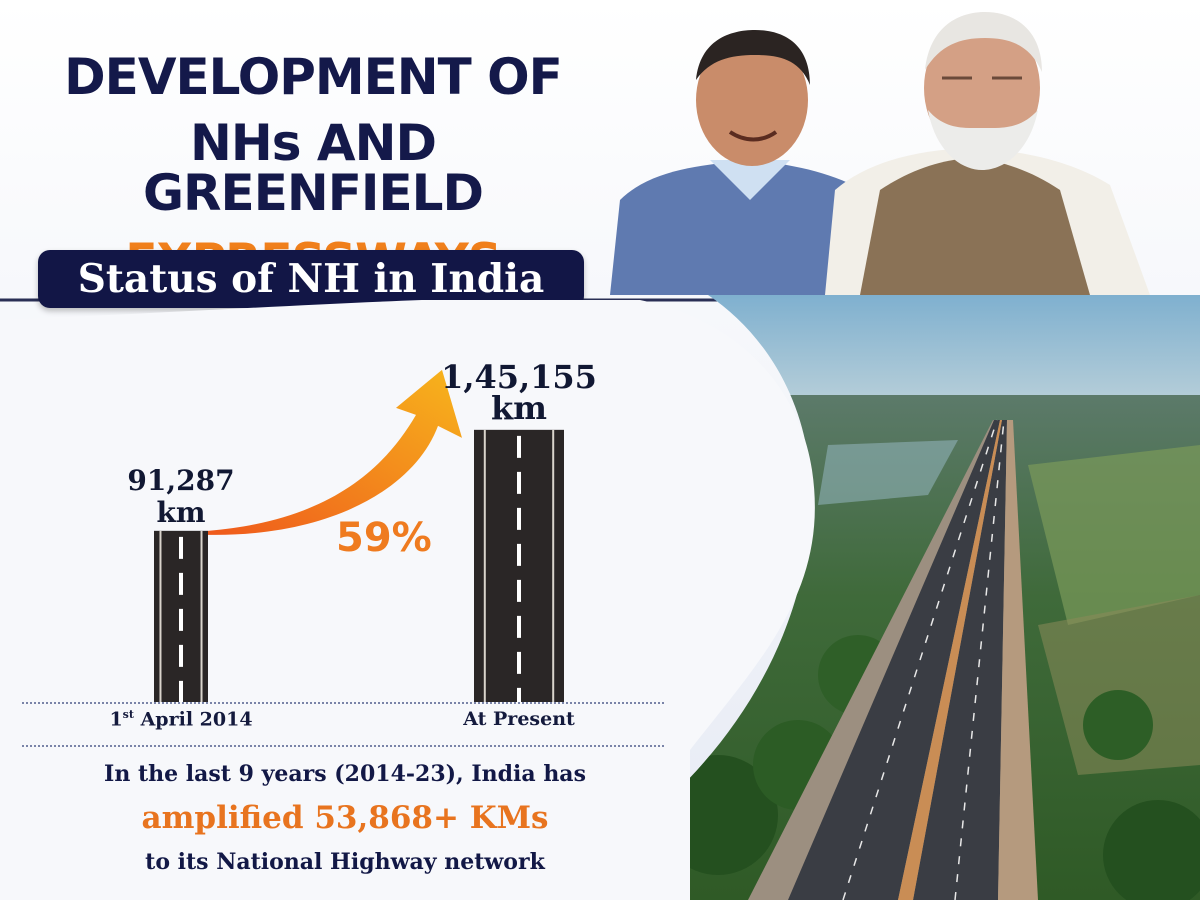 The height and width of the screenshot is (900, 1200). Describe the element at coordinates (181, 719) in the screenshot. I see `category-2014: 1st April 2014` at that location.